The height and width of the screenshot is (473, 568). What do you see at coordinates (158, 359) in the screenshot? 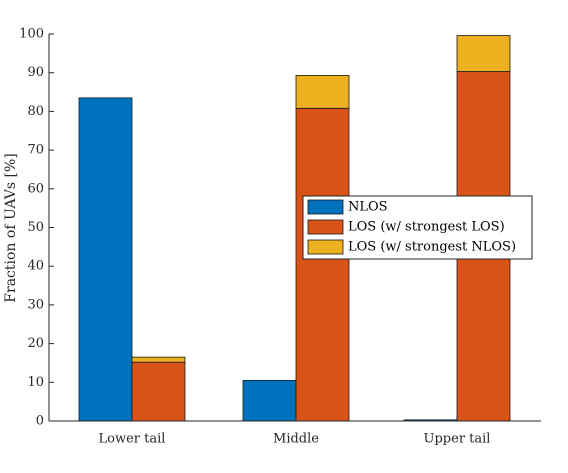
I see `bar-los-w-strongest-nlos--lower-tail` at bounding box center [158, 359].